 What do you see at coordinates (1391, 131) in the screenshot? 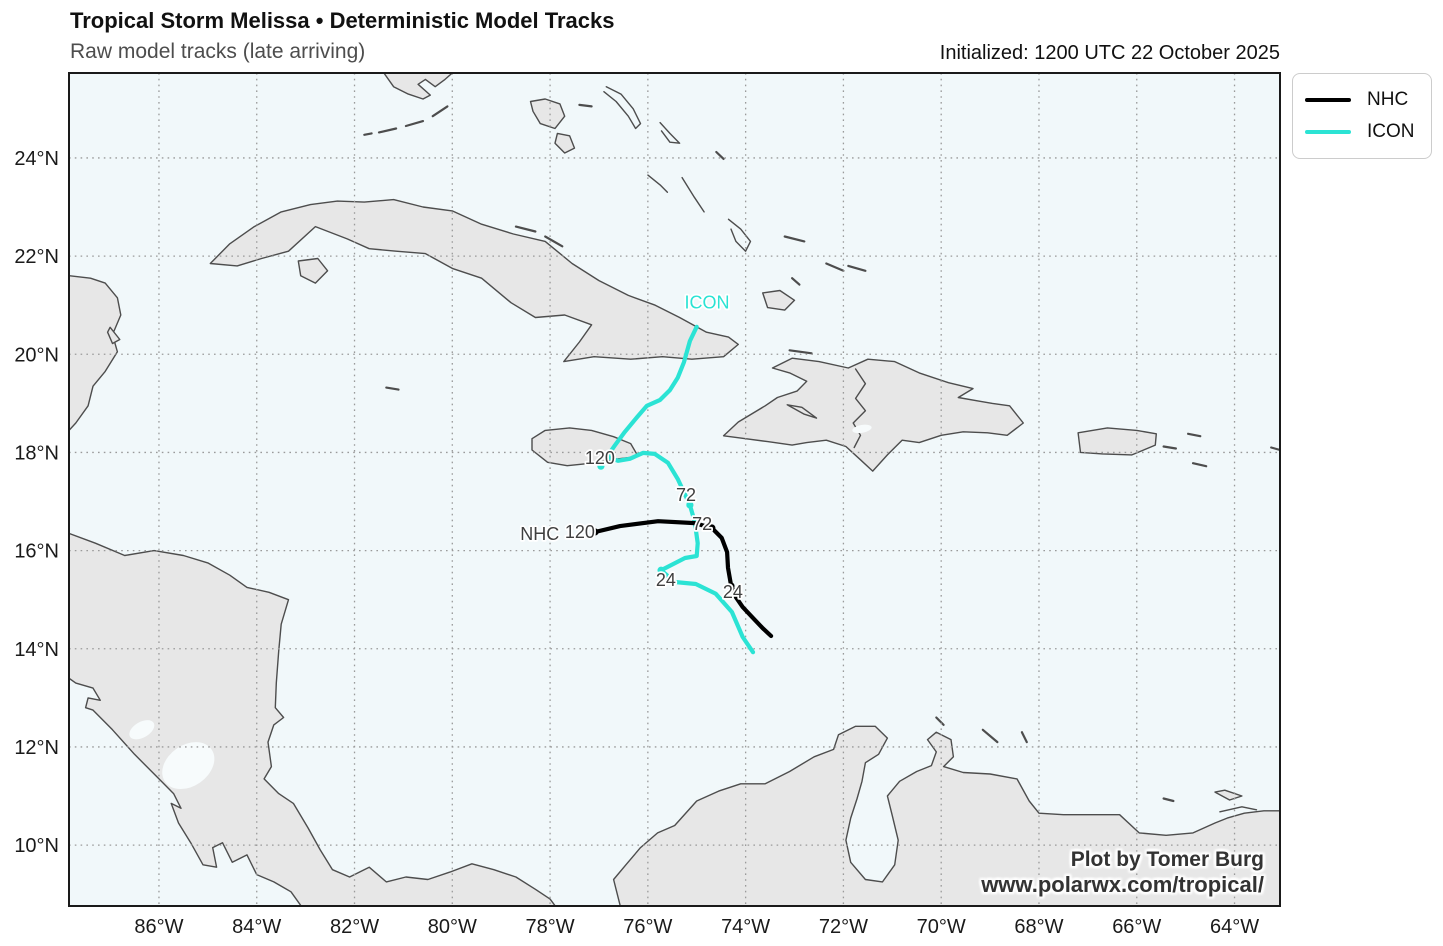
I see `legend-label-icon: ICON` at bounding box center [1391, 131].